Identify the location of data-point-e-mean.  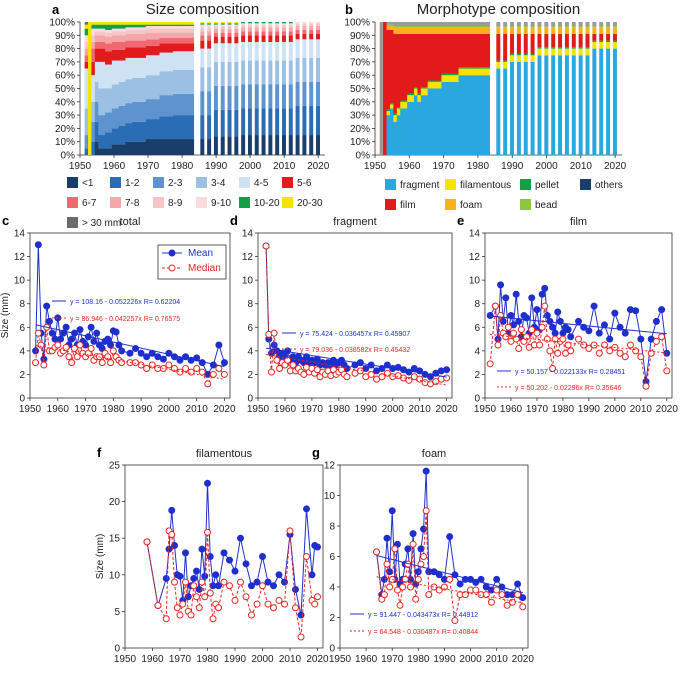
(599, 333).